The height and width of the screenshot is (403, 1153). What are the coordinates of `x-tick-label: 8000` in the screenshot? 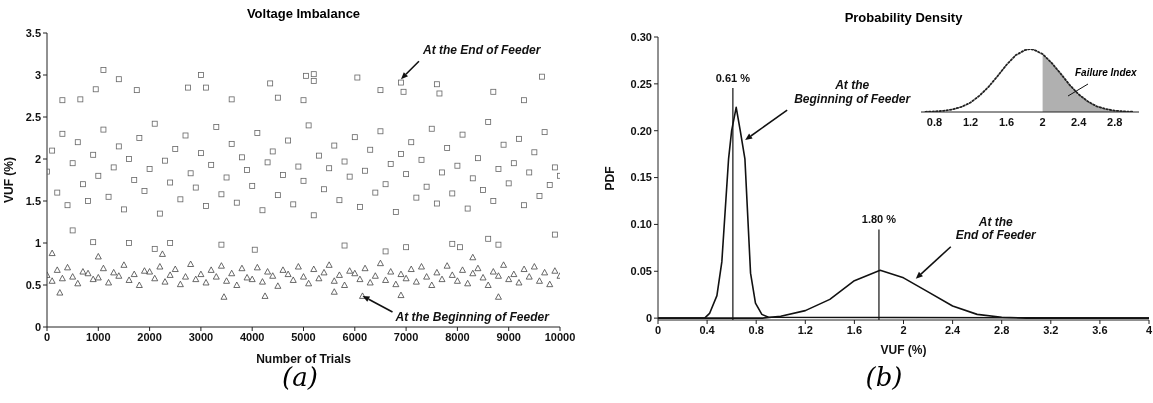 It's located at (457, 336).